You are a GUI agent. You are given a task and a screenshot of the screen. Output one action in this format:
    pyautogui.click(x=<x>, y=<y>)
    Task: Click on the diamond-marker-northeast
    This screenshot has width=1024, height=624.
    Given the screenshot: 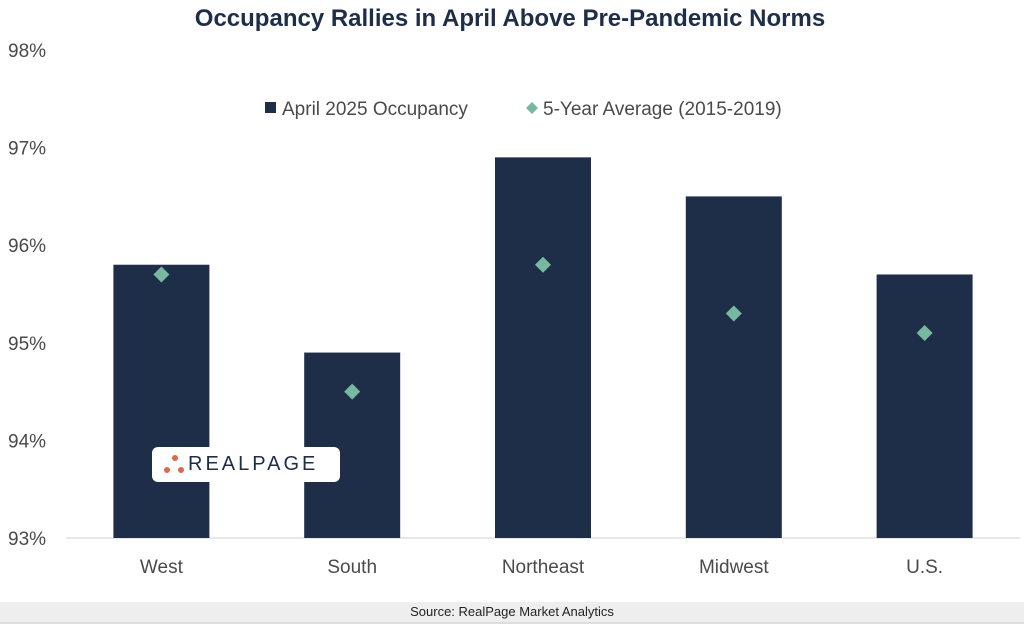 What is the action you would take?
    pyautogui.click(x=543, y=264)
    